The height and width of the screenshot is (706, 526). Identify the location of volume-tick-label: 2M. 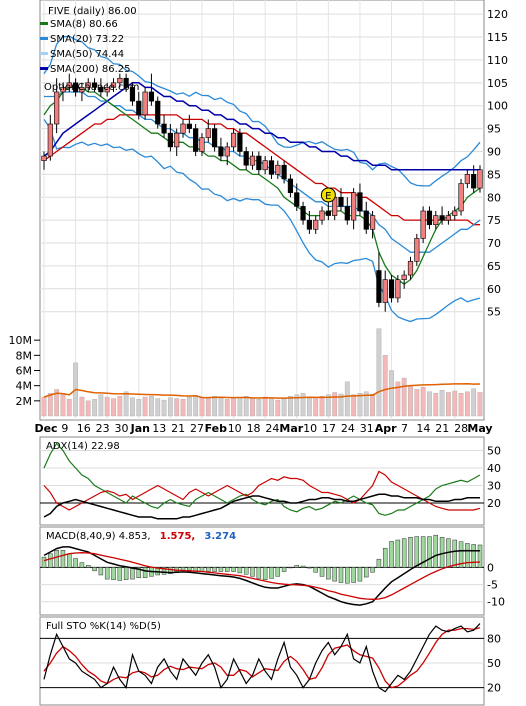
(24, 401).